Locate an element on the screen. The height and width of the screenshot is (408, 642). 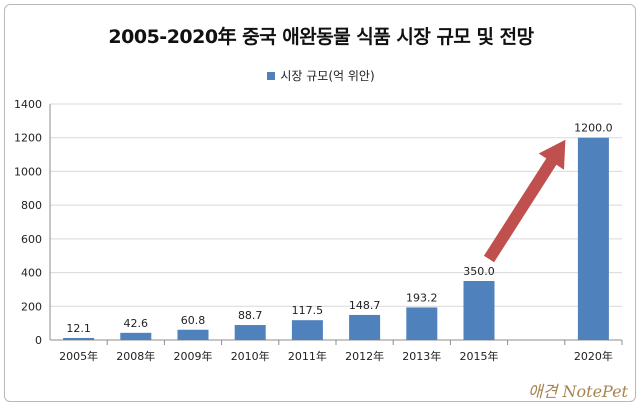
y-tick-label: 0 is located at coordinates (38, 340).